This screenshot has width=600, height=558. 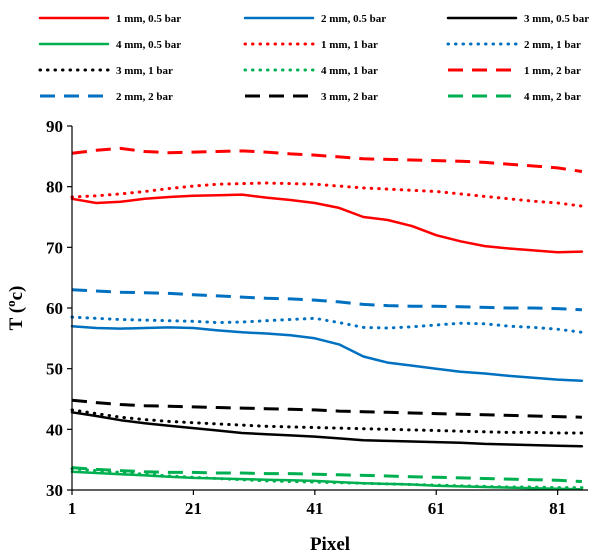 I want to click on legend-item-1-mm-1-bar: 1 mm, 1 bar, so click(x=310, y=45).